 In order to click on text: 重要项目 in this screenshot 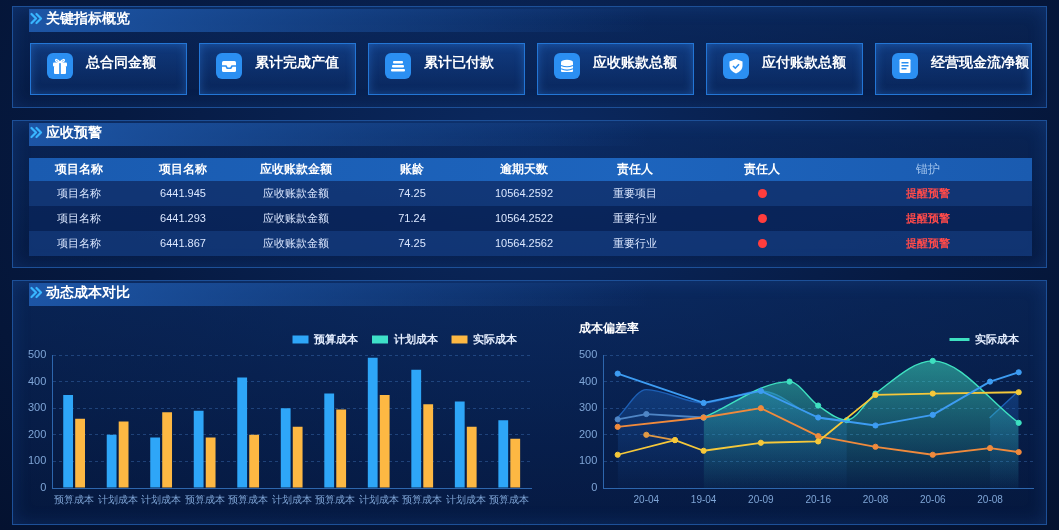, I will do `click(635, 193)`.